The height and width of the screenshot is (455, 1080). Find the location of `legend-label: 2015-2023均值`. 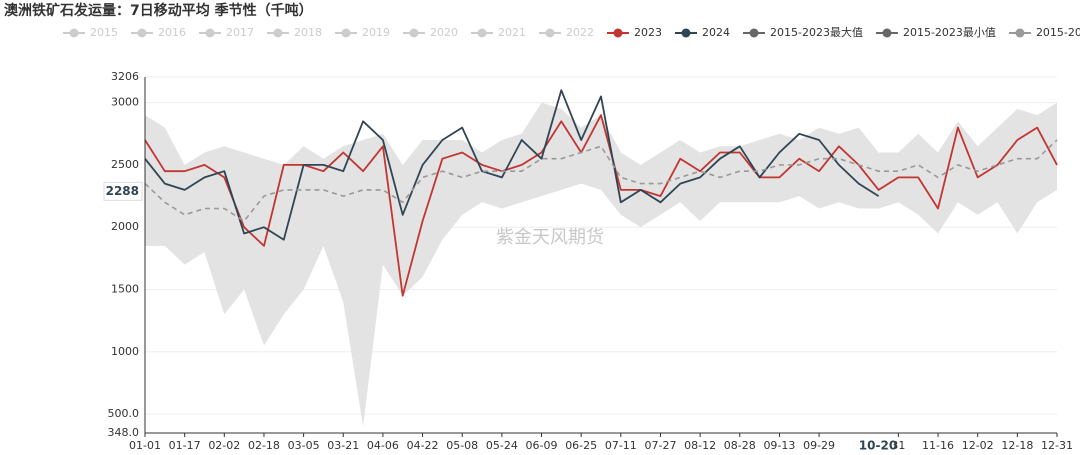

legend-label: 2015-2023均值 is located at coordinates (1058, 32).